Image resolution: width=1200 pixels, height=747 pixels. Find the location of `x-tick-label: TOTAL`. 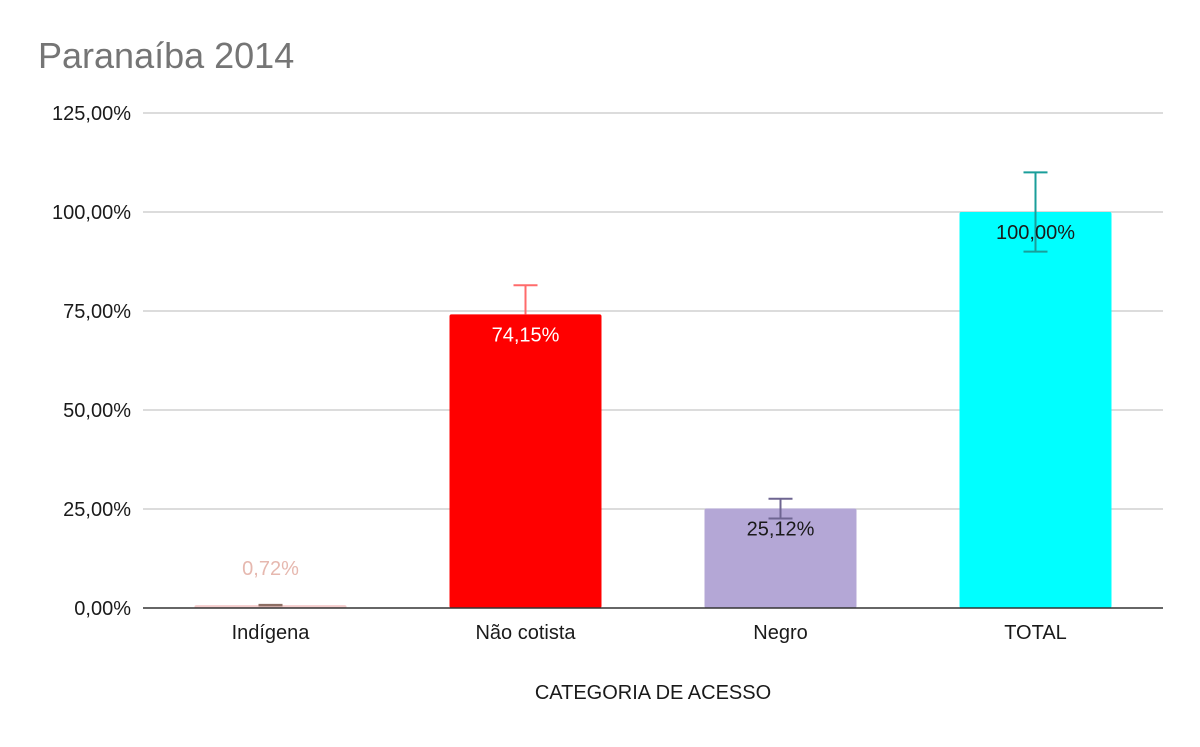

x-tick-label: TOTAL is located at coordinates (1035, 633).